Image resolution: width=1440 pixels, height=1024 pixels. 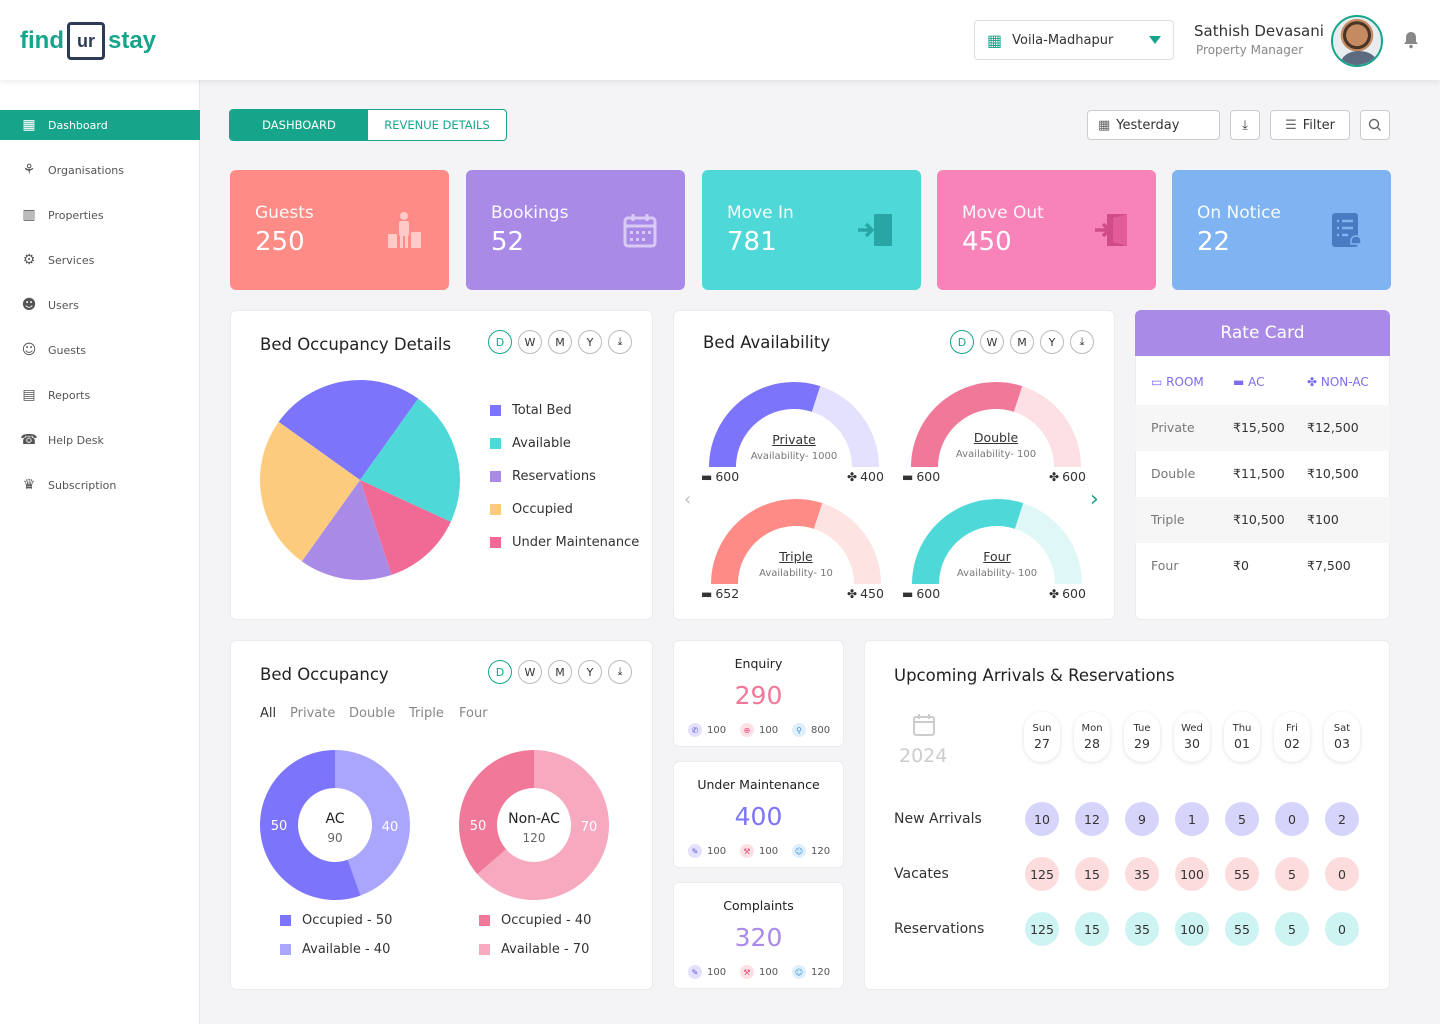 I want to click on filter-tab-double: Double, so click(x=372, y=713).